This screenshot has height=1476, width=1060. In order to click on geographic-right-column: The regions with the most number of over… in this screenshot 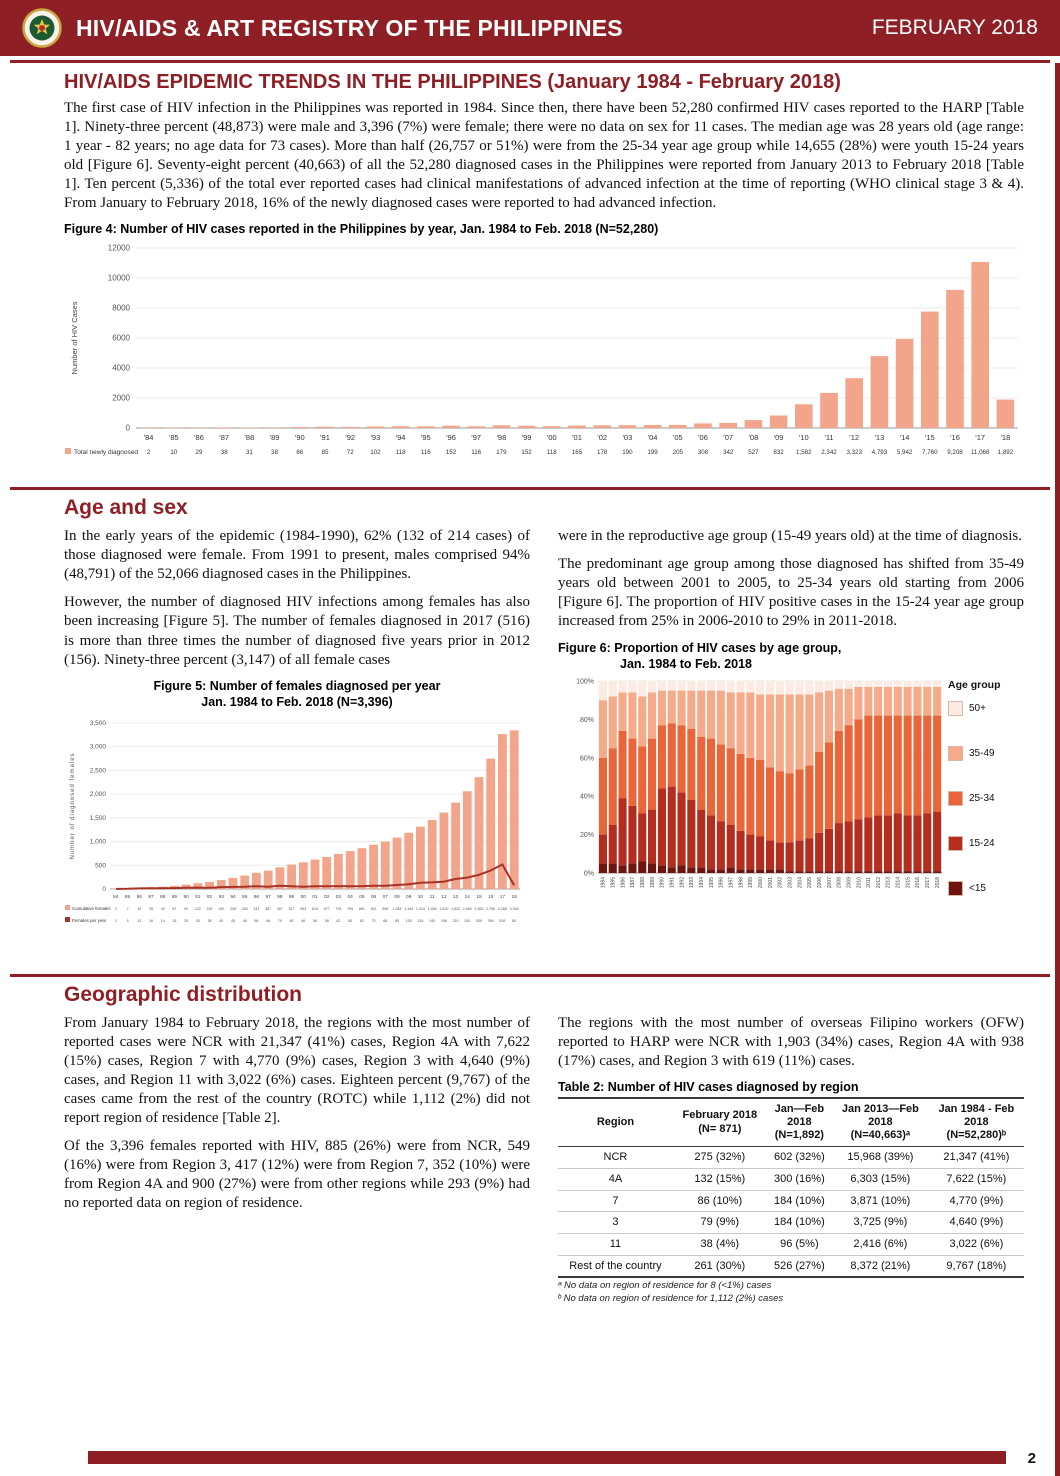, I will do `click(791, 1159)`.